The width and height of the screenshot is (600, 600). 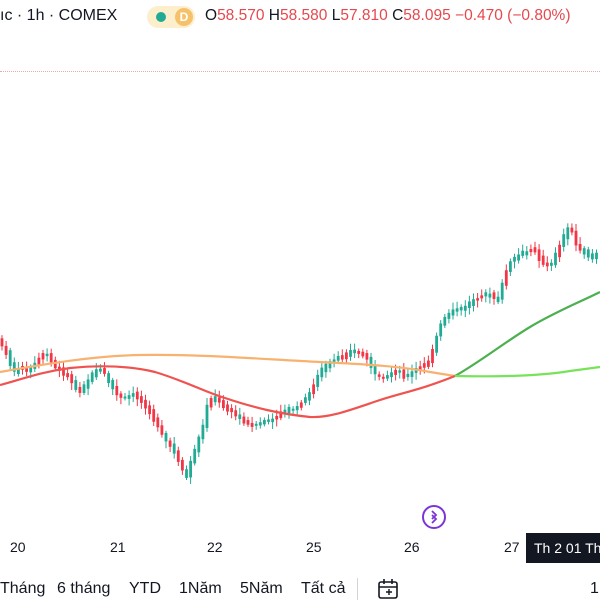 I want to click on open-key: O, so click(x=211, y=15).